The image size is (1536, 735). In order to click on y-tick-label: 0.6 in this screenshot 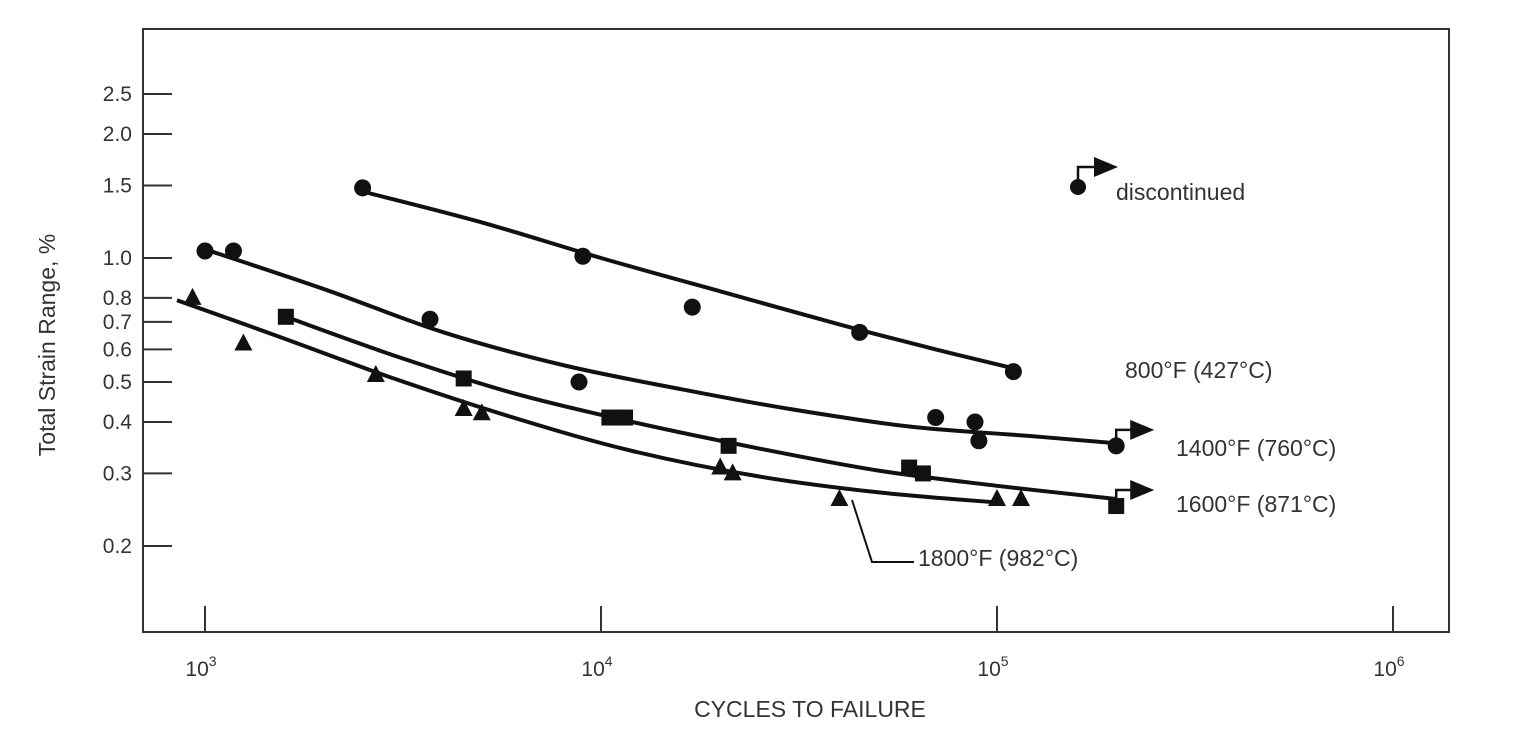, I will do `click(117, 349)`.